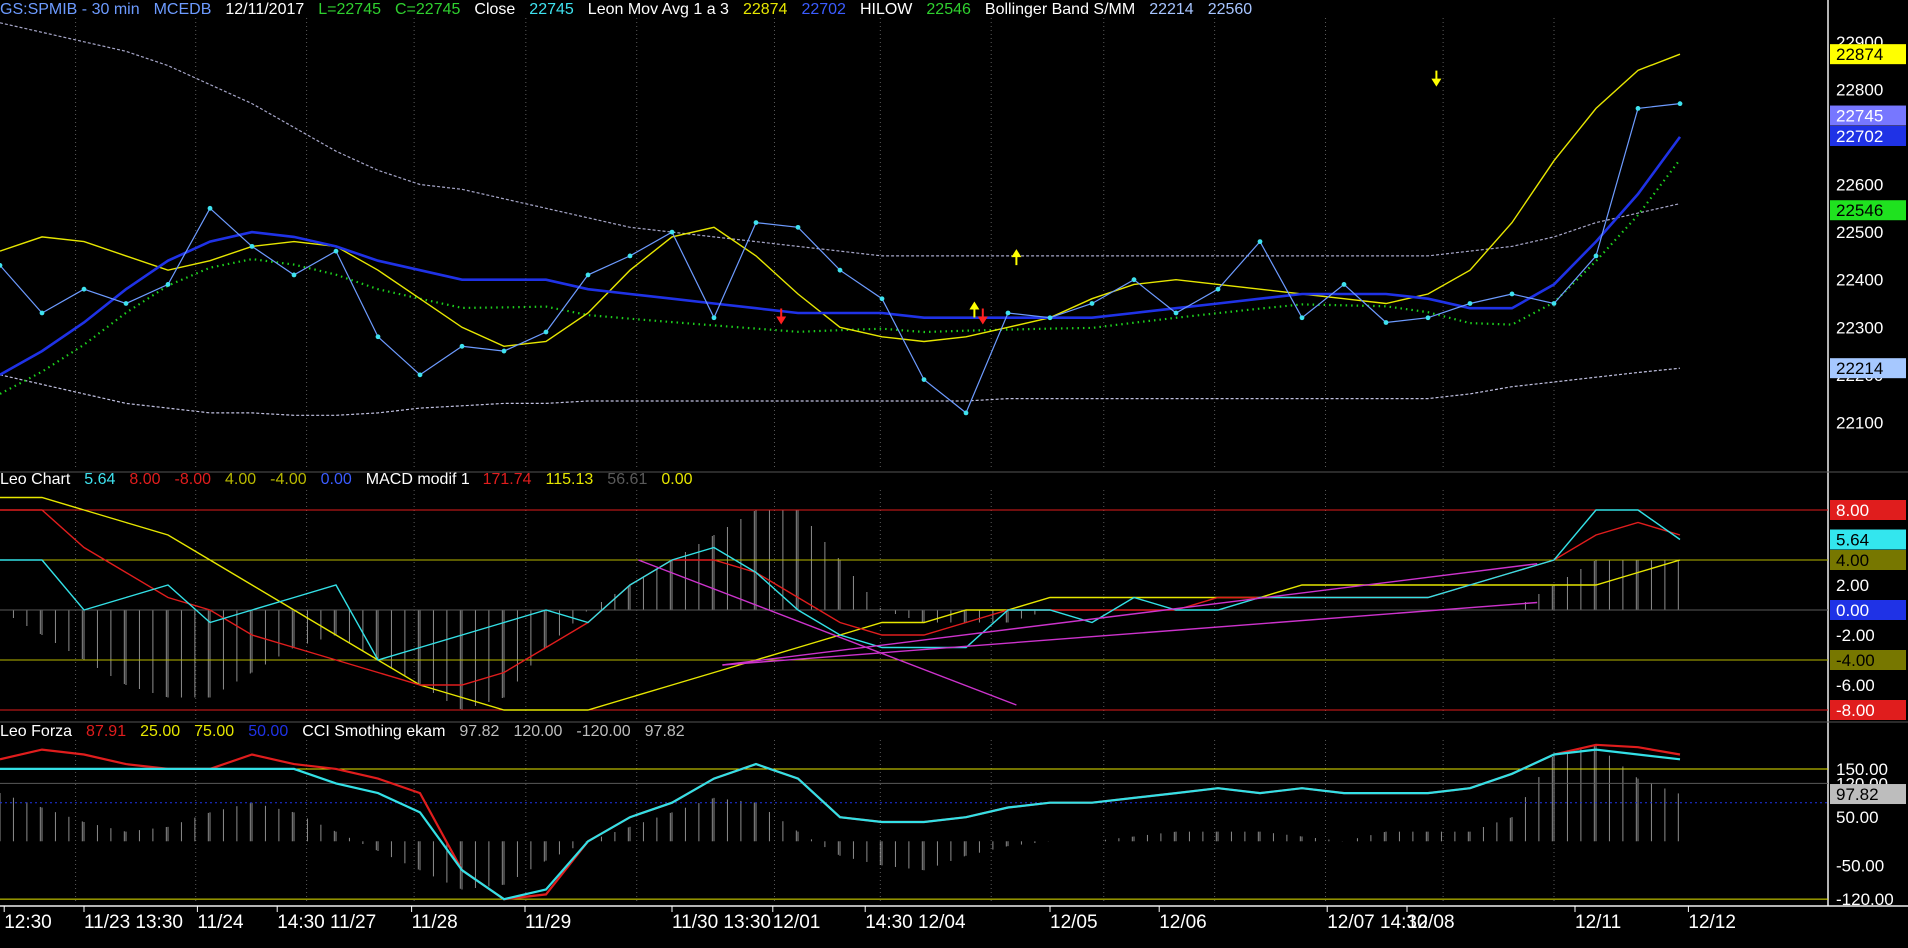 This screenshot has height=948, width=1908. What do you see at coordinates (193, 479) in the screenshot?
I see `header-item: -8.00` at bounding box center [193, 479].